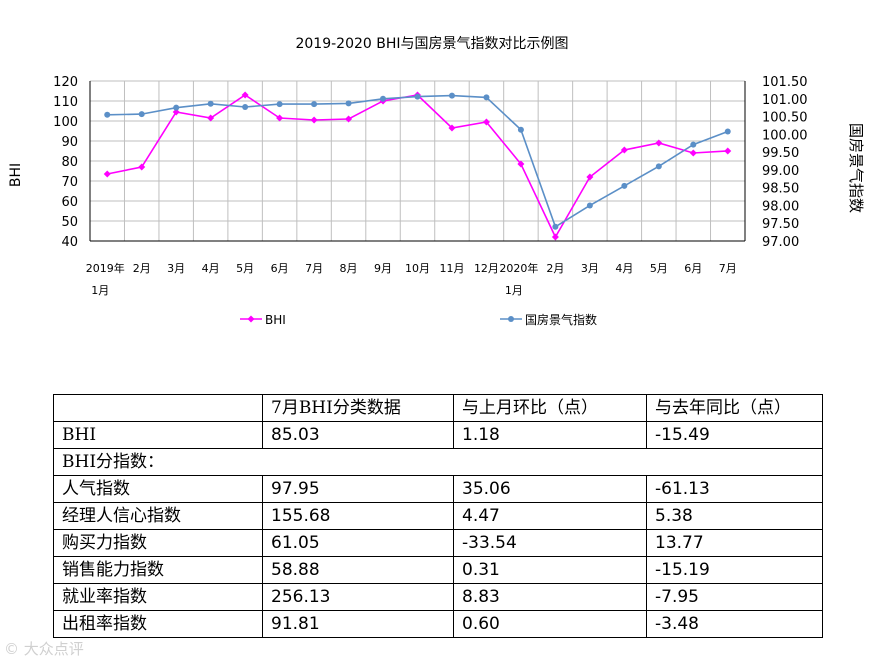 This screenshot has width=871, height=663. Describe the element at coordinates (358, 516) in the screenshot. I see `table-cell: 155.68` at that location.